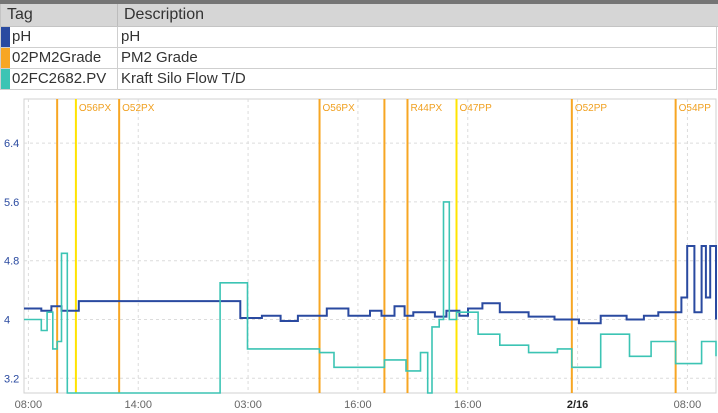 The width and height of the screenshot is (718, 413). What do you see at coordinates (11, 144) in the screenshot?
I see `y-tick-label: 6.4` at bounding box center [11, 144].